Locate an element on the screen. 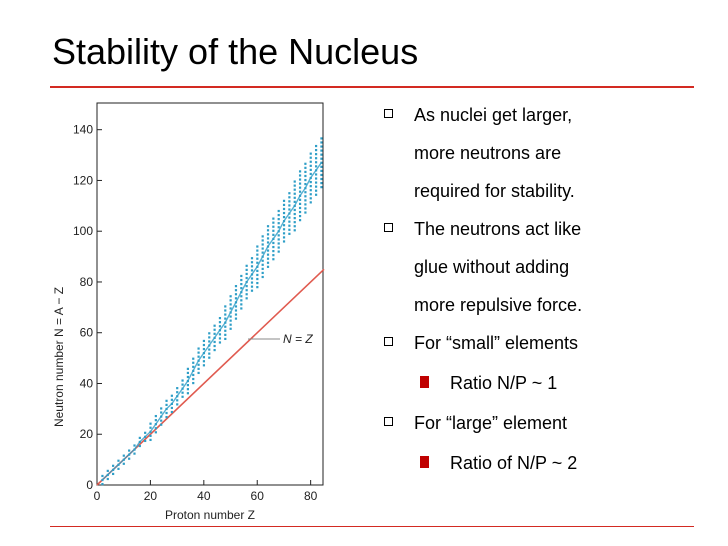 This screenshot has width=728, height=546. x-tick-label: 0 is located at coordinates (97, 496).